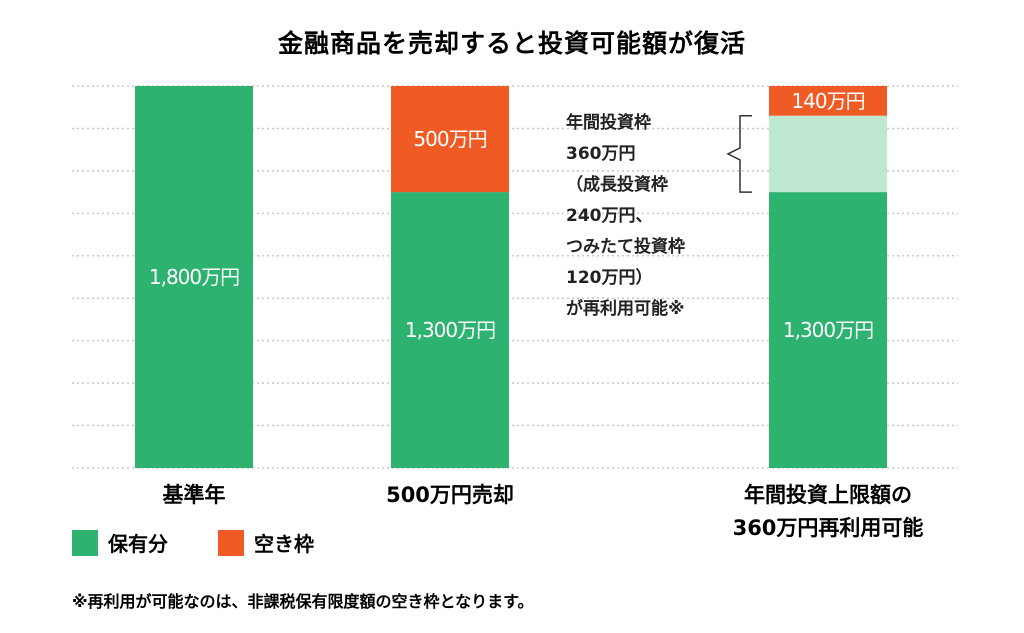 This screenshot has height=633, width=1024. What do you see at coordinates (617, 184) in the screenshot?
I see `annotation-line: （成長投資枠` at bounding box center [617, 184].